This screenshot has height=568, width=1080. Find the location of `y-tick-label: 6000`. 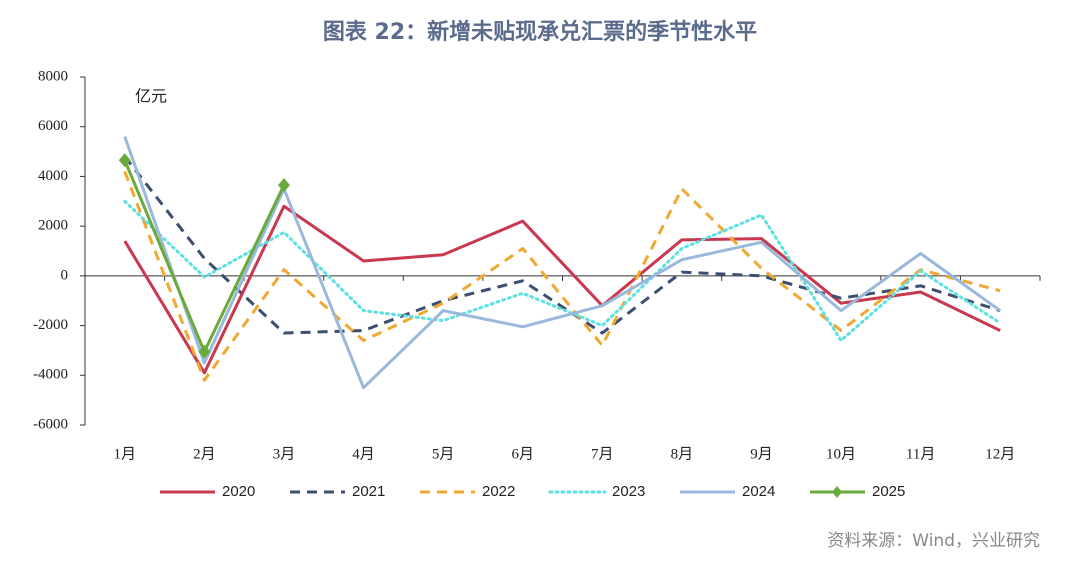

y-tick-label: 6000 is located at coordinates (53, 126).